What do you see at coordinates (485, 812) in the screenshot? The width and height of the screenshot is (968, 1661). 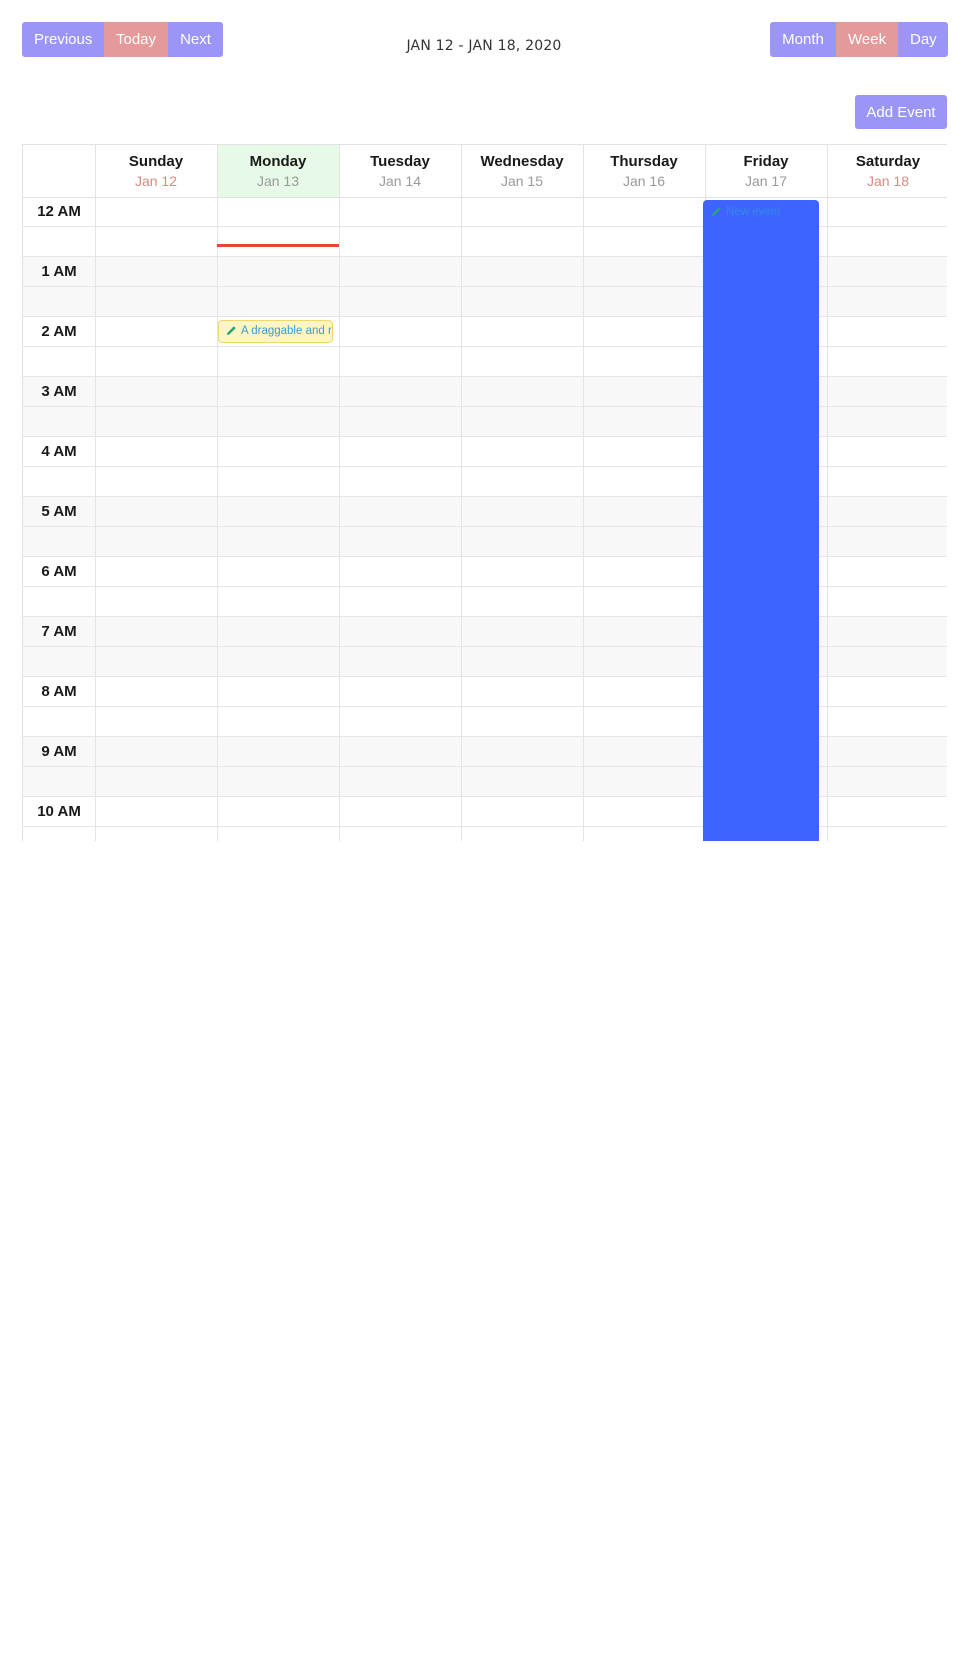 I see `time-slot: 10 AM` at bounding box center [485, 812].